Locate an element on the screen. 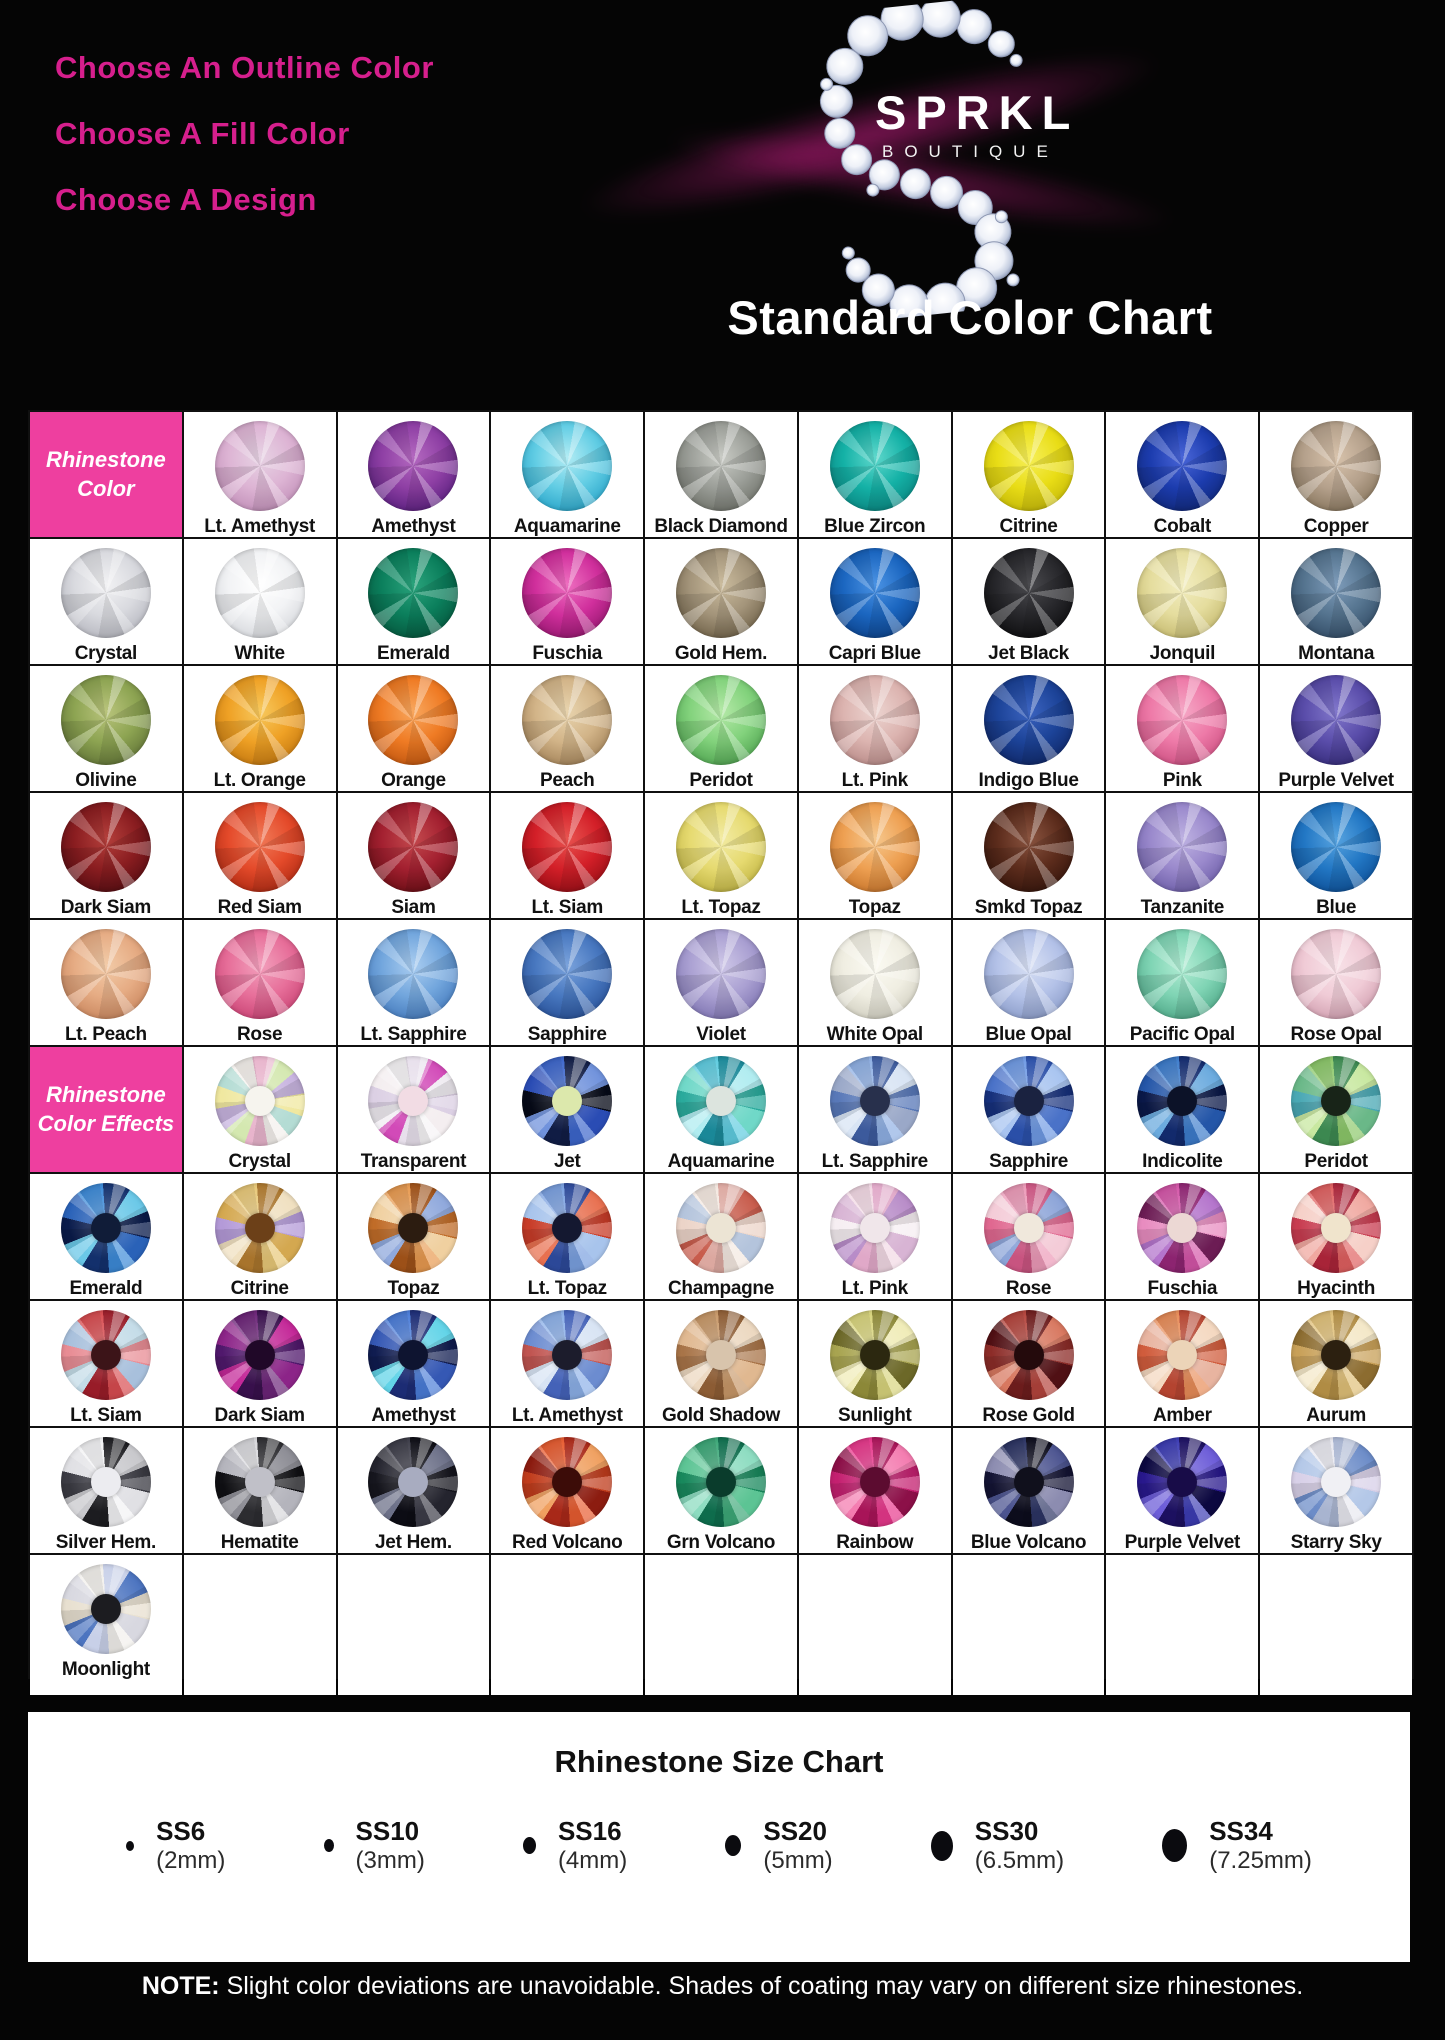 The height and width of the screenshot is (2040, 1445). color-cell: Peridot is located at coordinates (1336, 1109).